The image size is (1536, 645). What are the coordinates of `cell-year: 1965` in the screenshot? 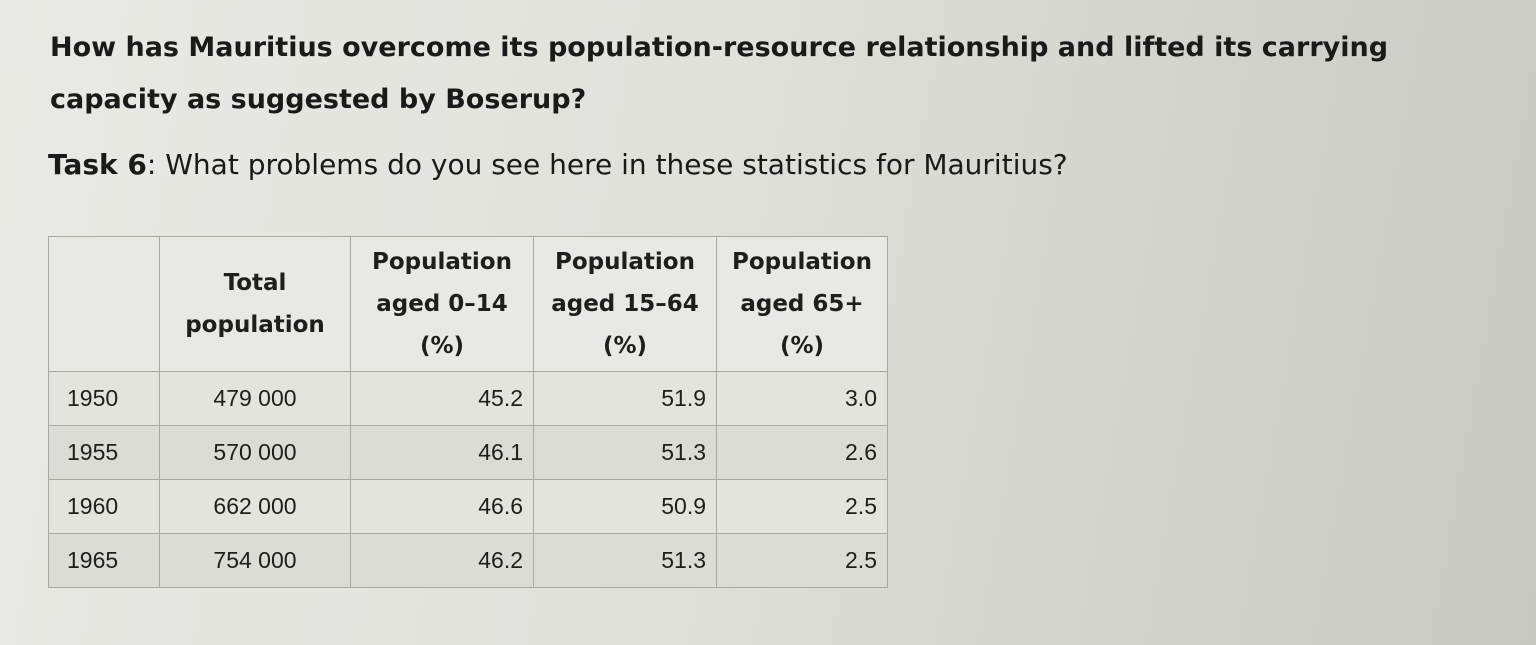 It's located at (104, 560).